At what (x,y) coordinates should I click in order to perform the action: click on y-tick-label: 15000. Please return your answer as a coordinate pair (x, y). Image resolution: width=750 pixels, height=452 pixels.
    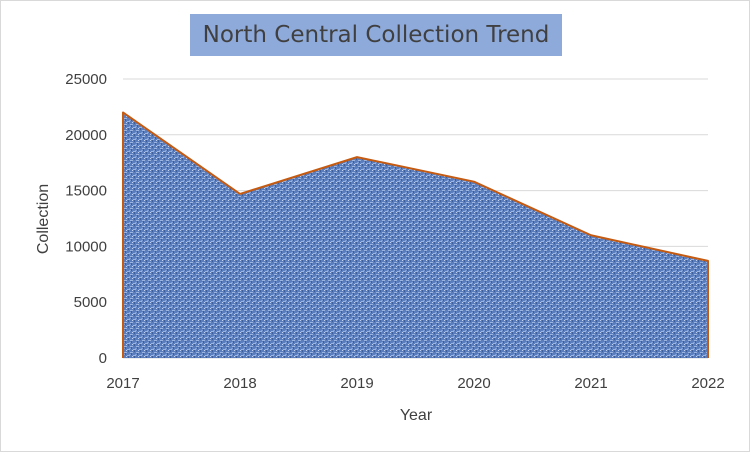
    Looking at the image, I should click on (86, 191).